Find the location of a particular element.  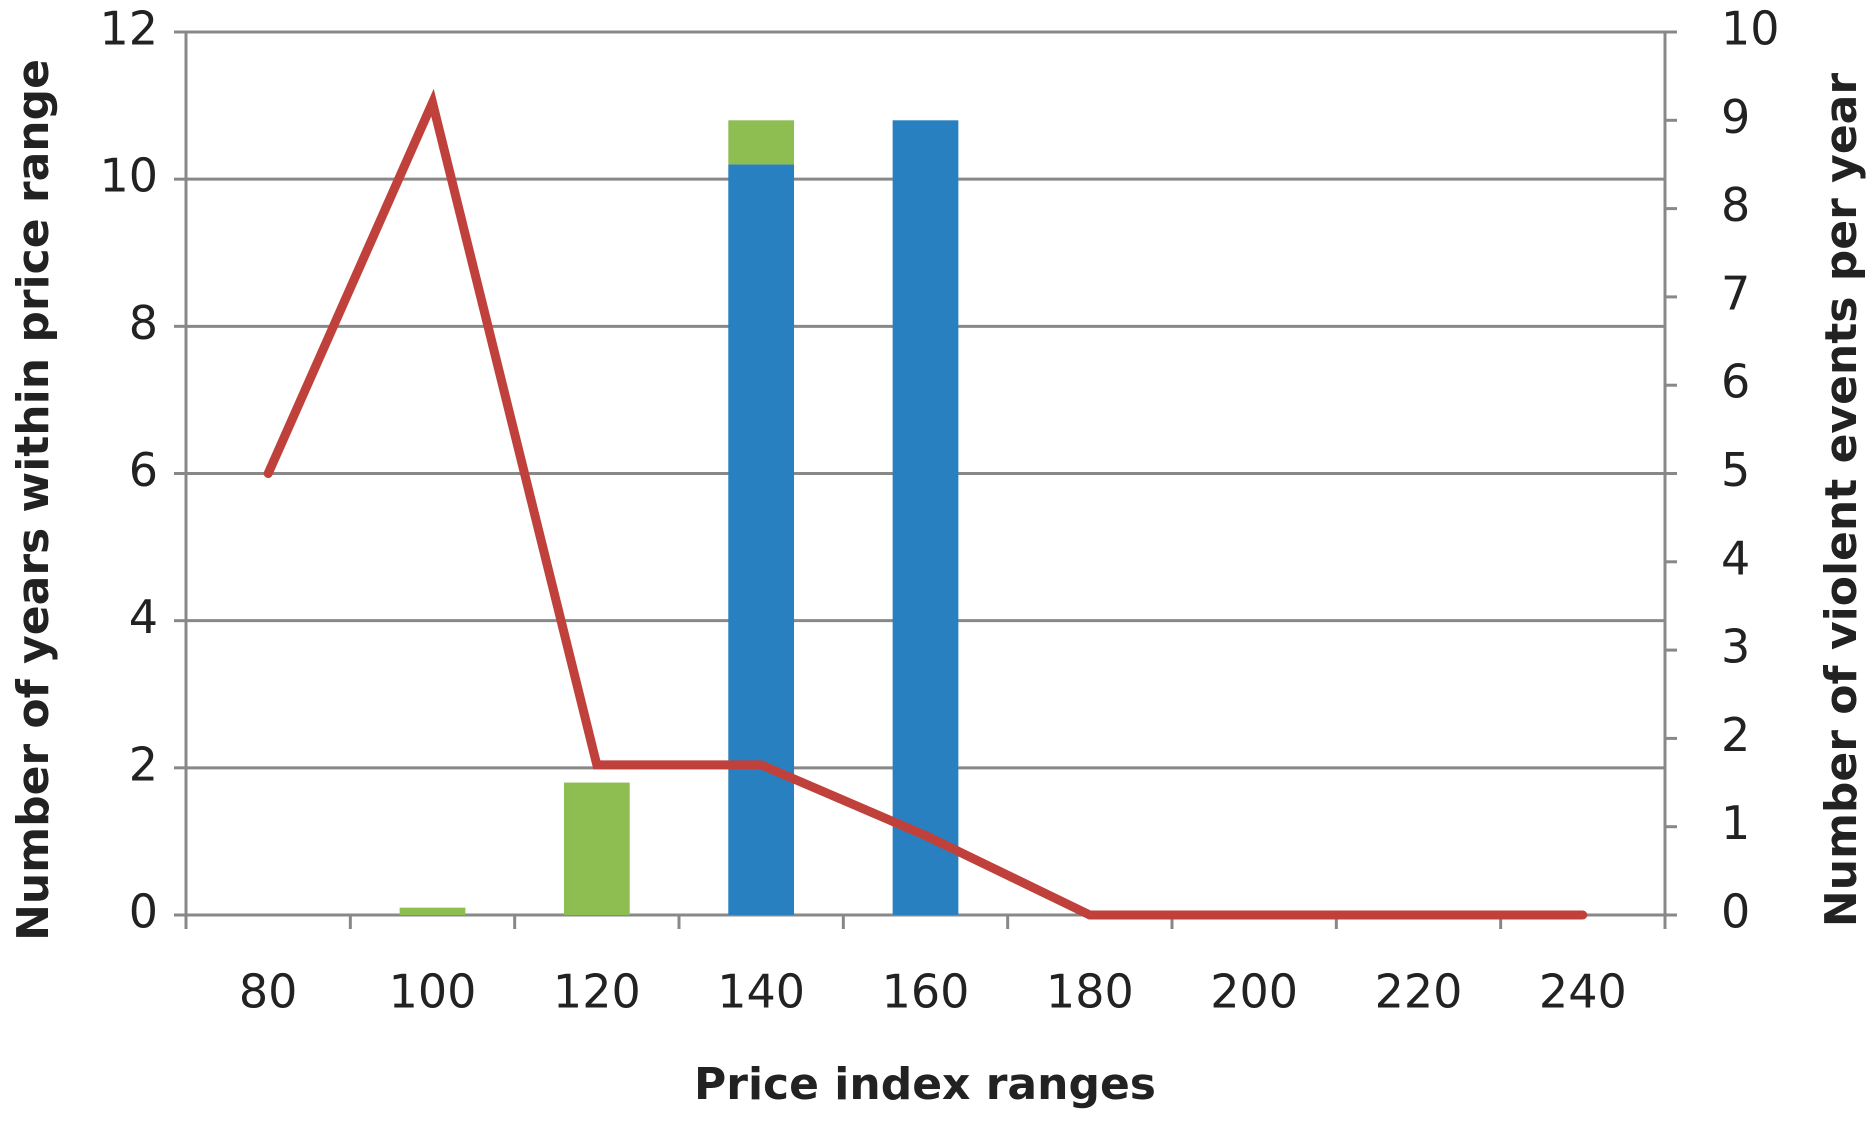

y-tick-label: 8 is located at coordinates (143, 323).